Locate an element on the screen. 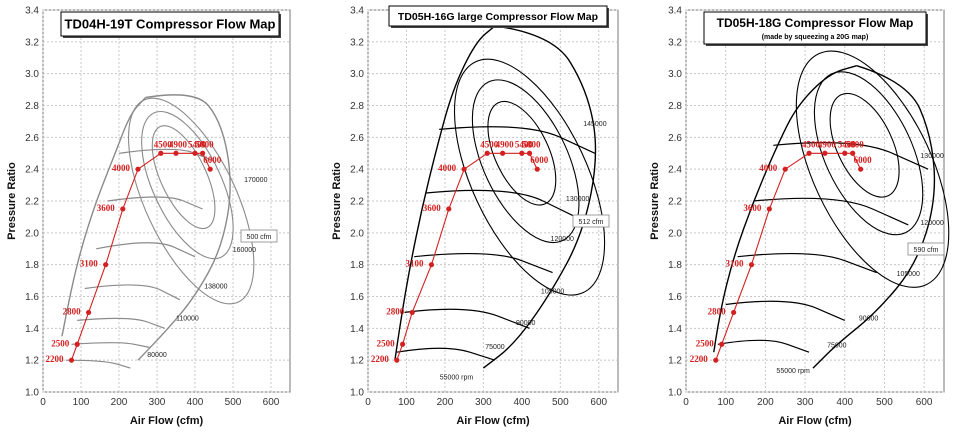 The width and height of the screenshot is (960, 433). flow-callout-text: 500 cfm is located at coordinates (259, 237).